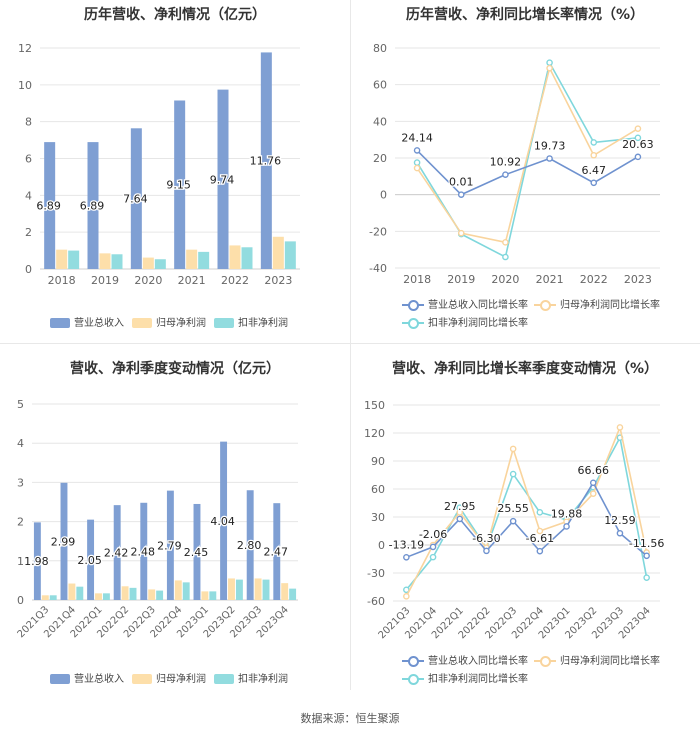  I want to click on x-tick-label: 2019, so click(461, 279).